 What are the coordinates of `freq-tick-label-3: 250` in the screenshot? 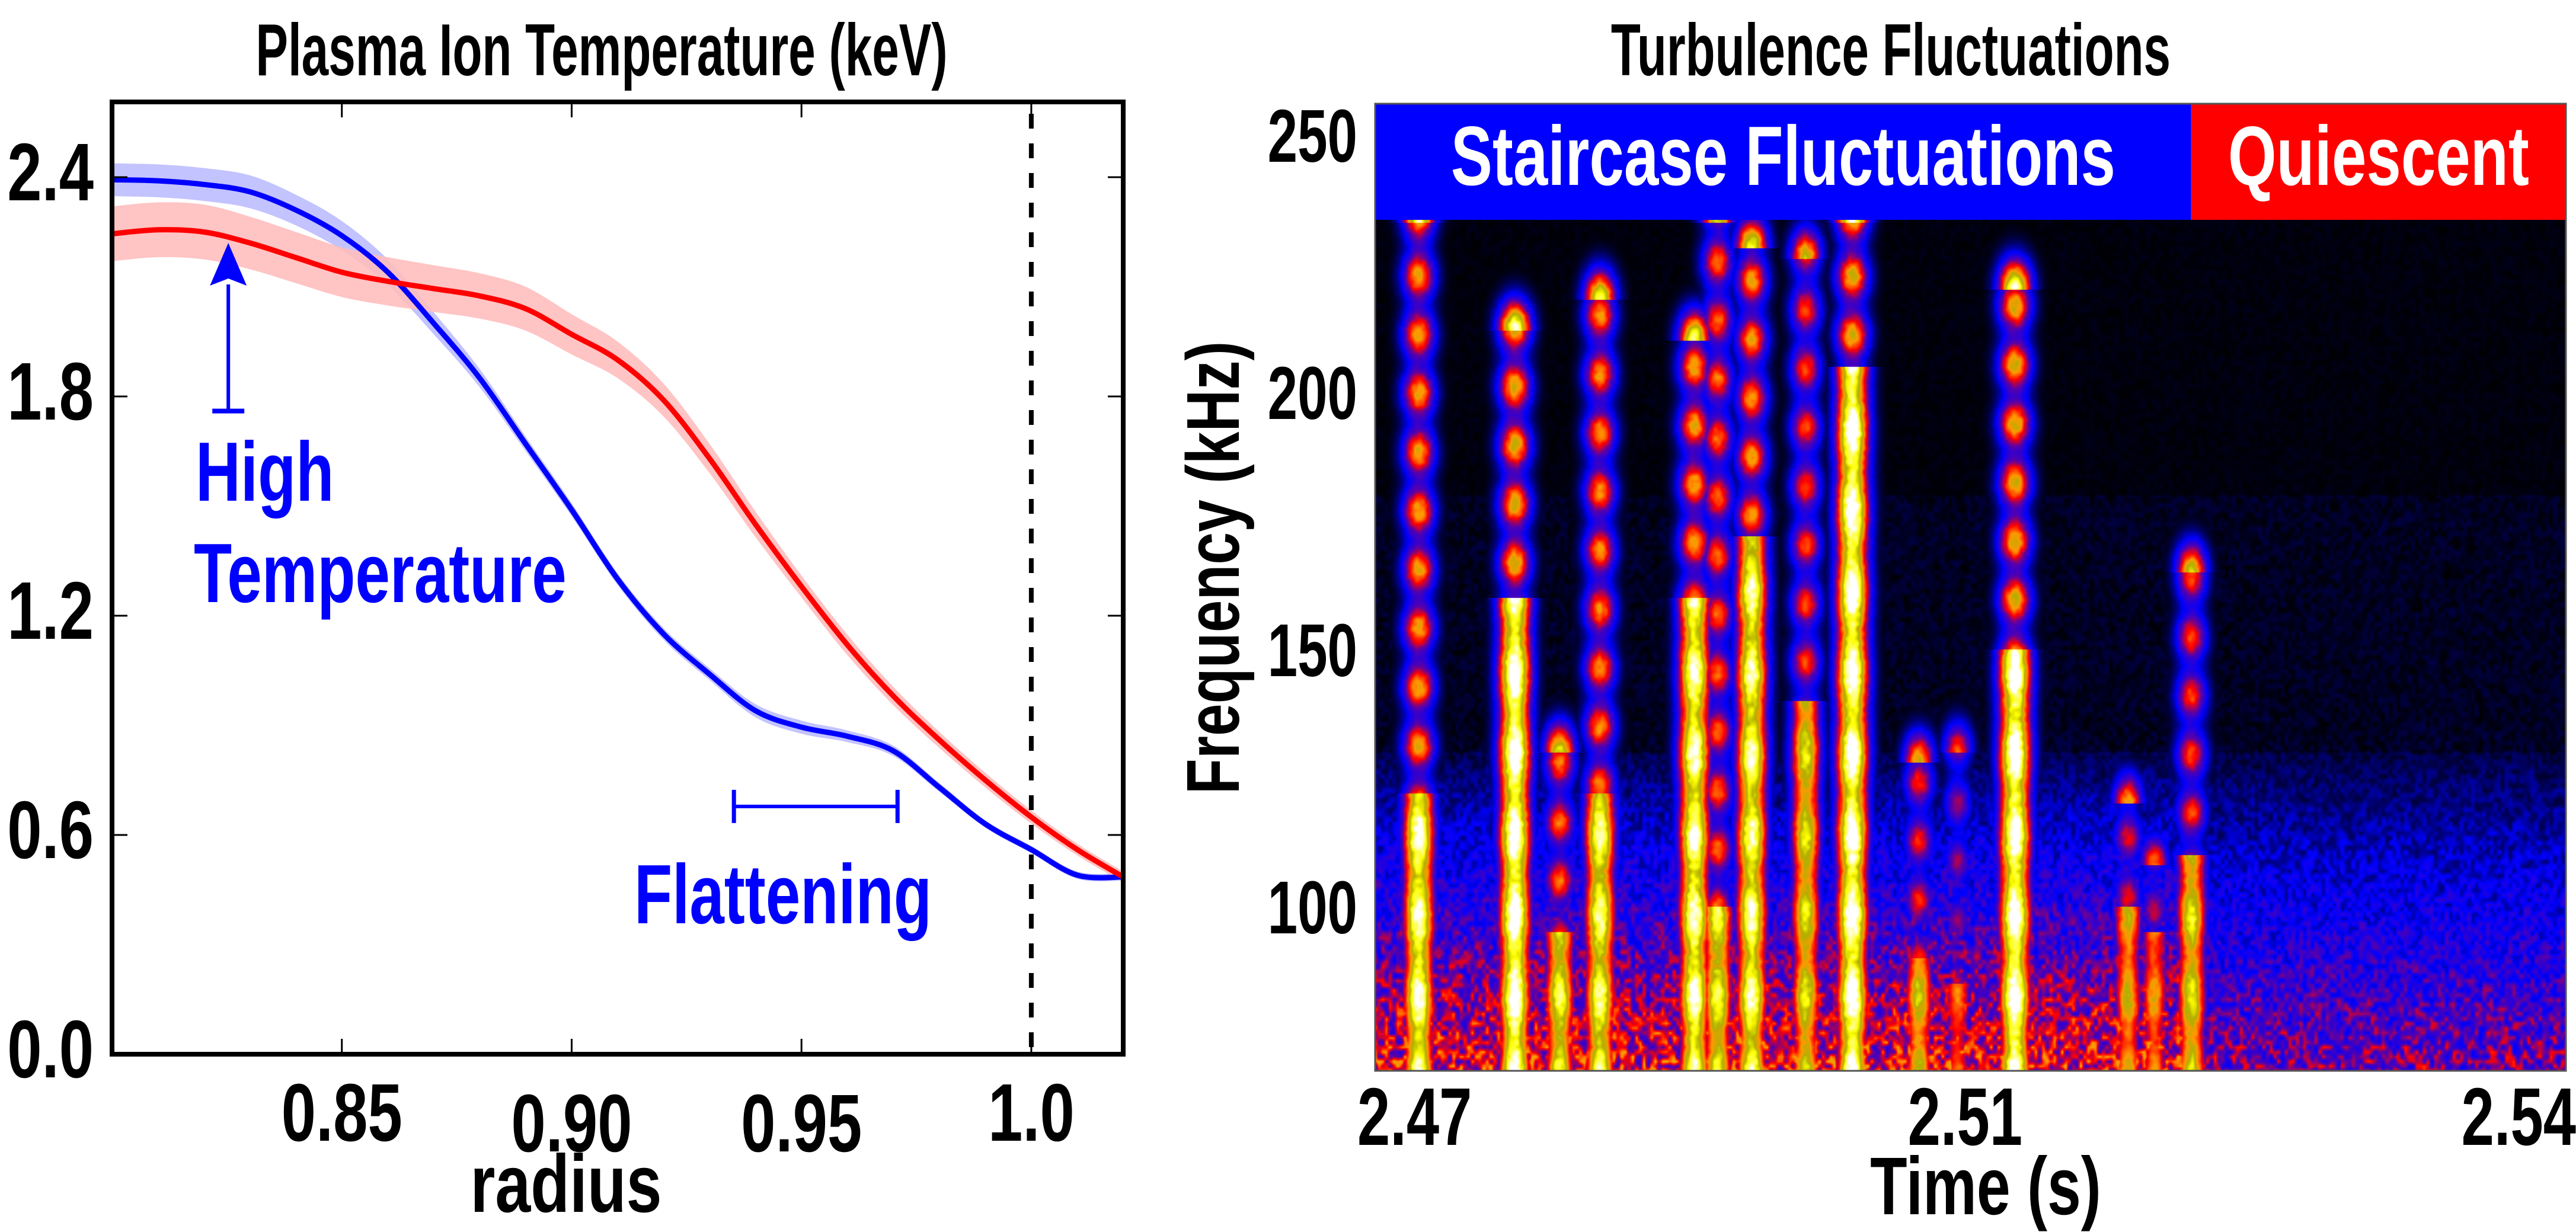 It's located at (1312, 136).